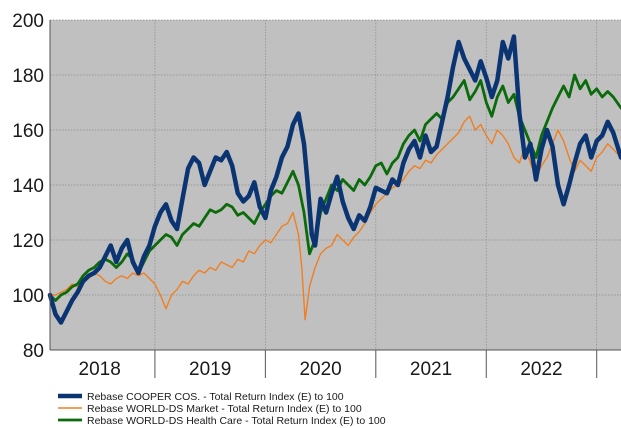 The height and width of the screenshot is (428, 621). Describe the element at coordinates (28, 241) in the screenshot. I see `y-tick-label: 120` at that location.